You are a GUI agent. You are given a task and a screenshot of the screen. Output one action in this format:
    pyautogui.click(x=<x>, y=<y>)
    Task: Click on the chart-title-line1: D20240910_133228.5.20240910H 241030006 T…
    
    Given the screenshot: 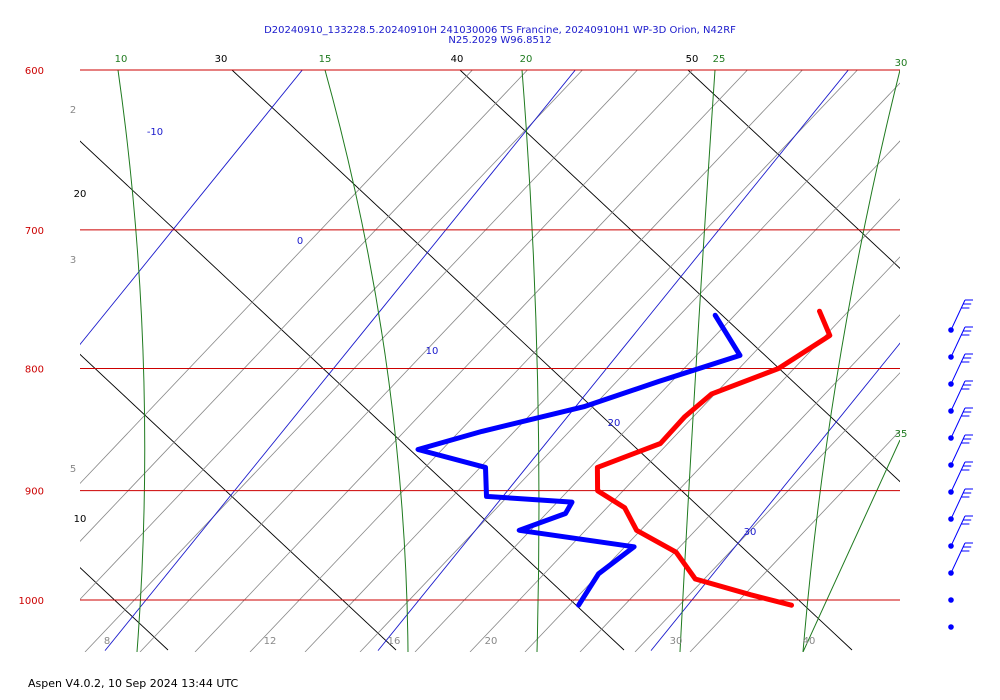 What is the action you would take?
    pyautogui.click(x=500, y=30)
    